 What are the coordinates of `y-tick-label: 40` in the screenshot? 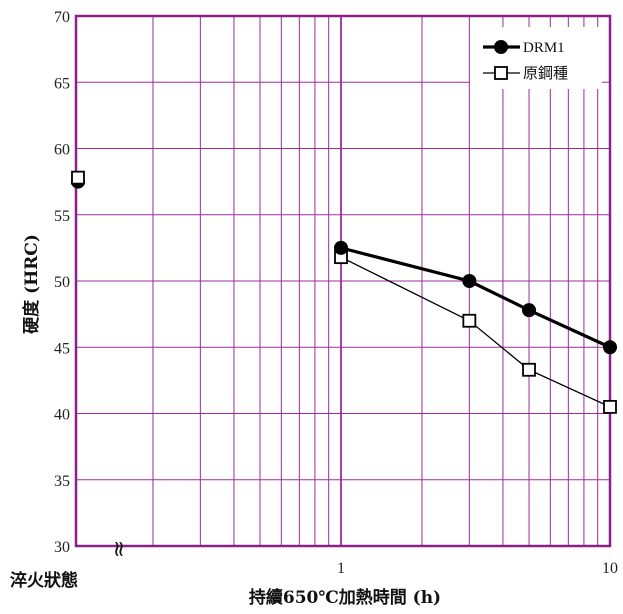 It's located at (62, 415).